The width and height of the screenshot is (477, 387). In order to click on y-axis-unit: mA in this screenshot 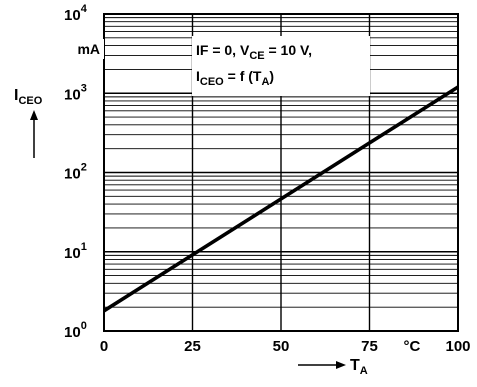, I will do `click(88, 49)`.